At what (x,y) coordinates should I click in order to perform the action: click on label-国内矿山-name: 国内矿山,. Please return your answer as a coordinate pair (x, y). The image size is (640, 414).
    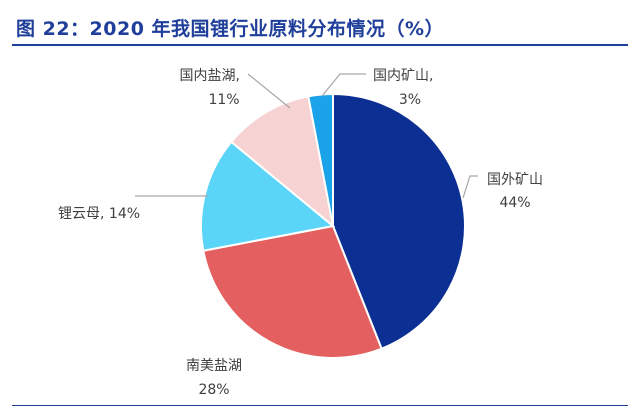
    Looking at the image, I should click on (403, 76).